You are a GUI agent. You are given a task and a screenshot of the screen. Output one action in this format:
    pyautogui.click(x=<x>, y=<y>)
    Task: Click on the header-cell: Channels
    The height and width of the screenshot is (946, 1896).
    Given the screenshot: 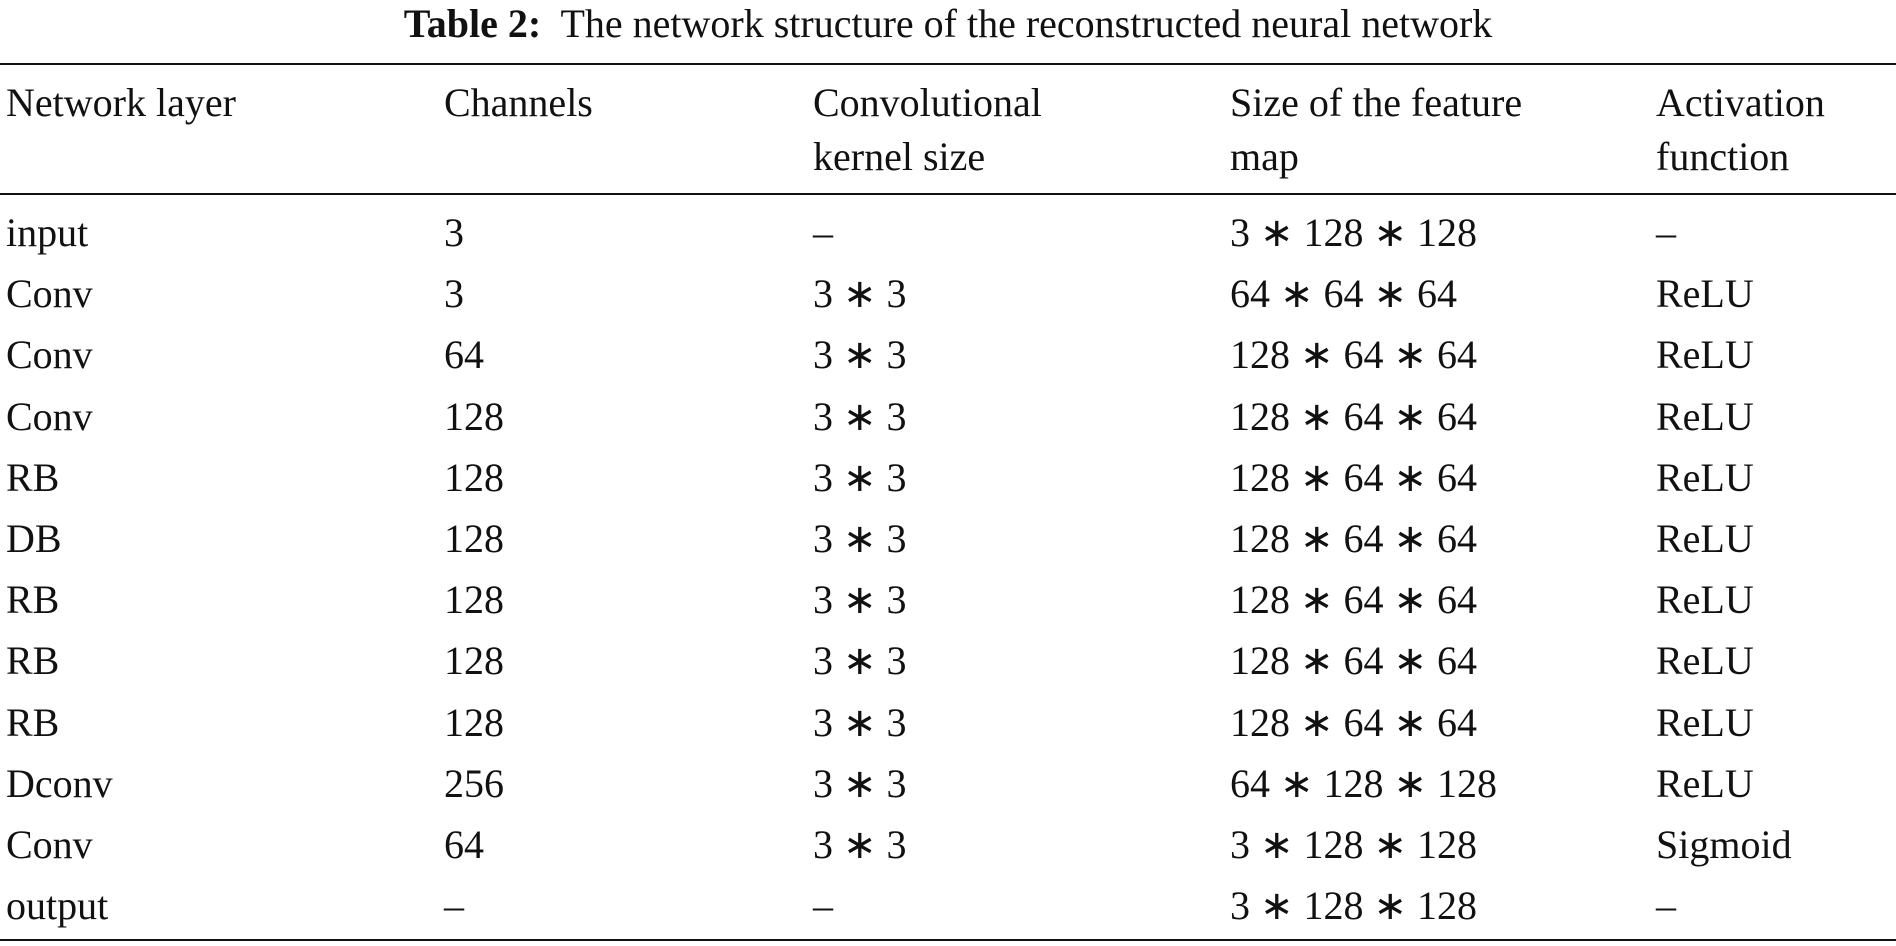 What is the action you would take?
    pyautogui.click(x=518, y=102)
    